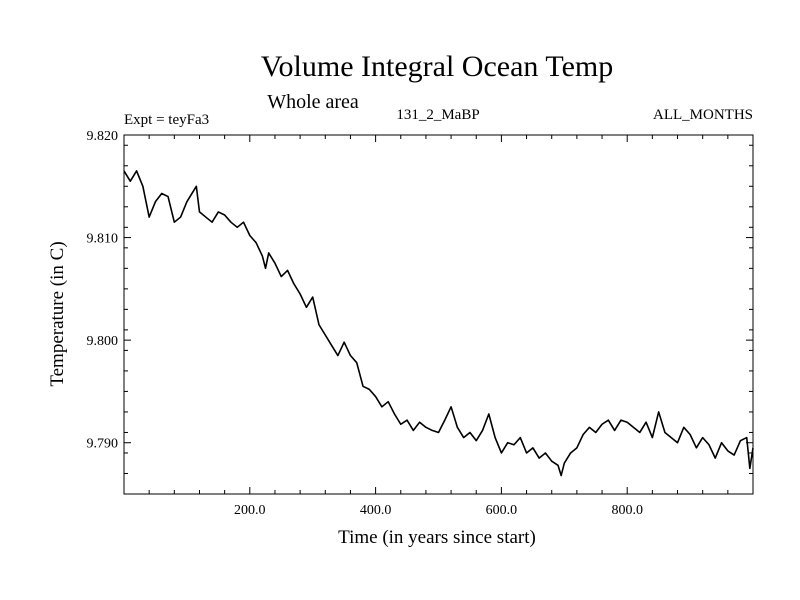 This screenshot has width=800, height=600. Describe the element at coordinates (313, 102) in the screenshot. I see `chart-subtitle: Whole area` at that location.